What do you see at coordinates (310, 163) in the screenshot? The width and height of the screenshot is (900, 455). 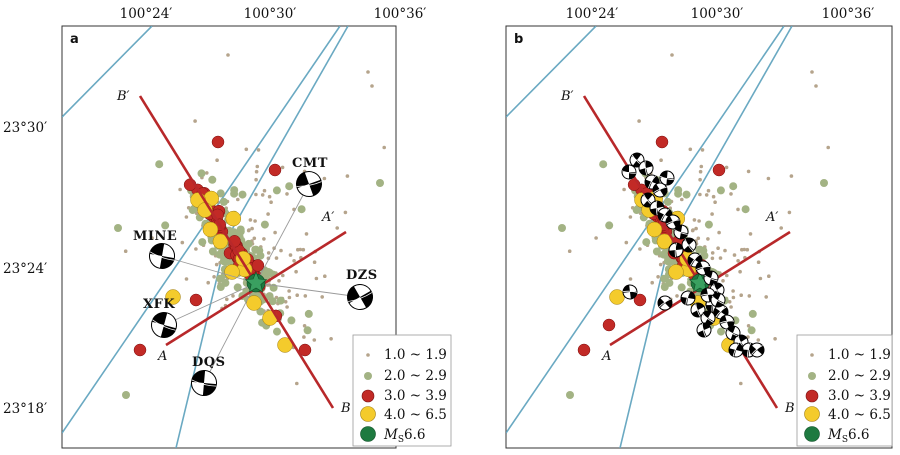 I see `station-label-cmt: CMT` at bounding box center [310, 163].